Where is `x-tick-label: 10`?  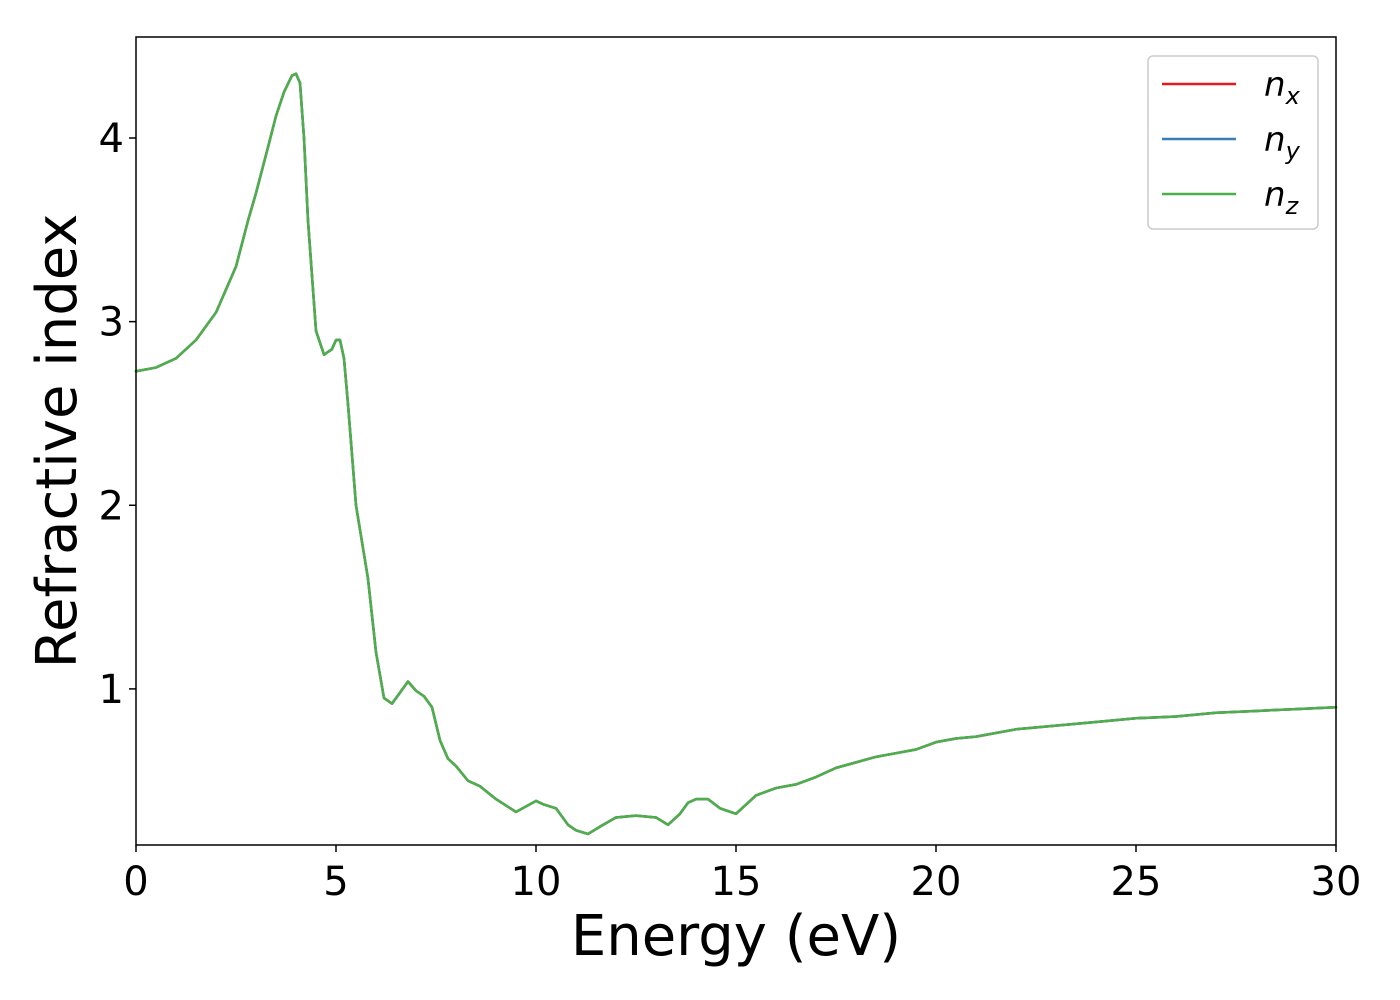 x-tick-label: 10 is located at coordinates (536, 882).